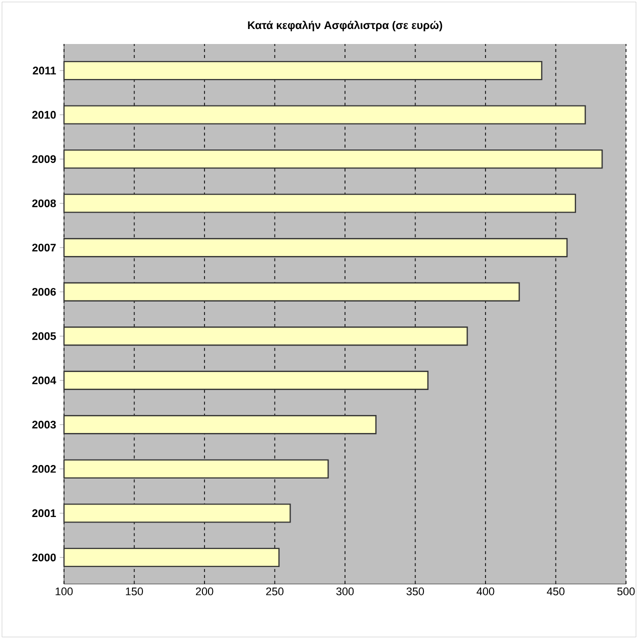 This screenshot has width=638, height=639. What do you see at coordinates (275, 592) in the screenshot?
I see `x-tick-label: 250` at bounding box center [275, 592].